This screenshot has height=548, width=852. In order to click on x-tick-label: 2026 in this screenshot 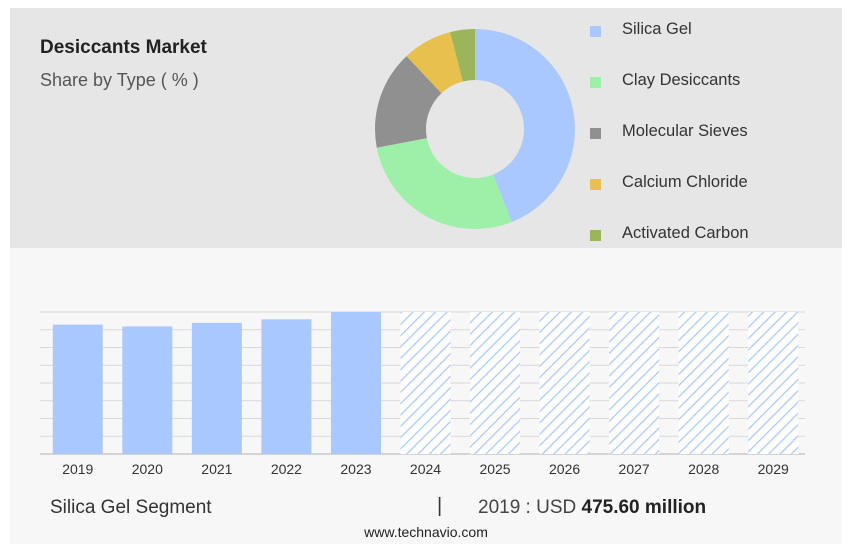, I will do `click(564, 469)`.